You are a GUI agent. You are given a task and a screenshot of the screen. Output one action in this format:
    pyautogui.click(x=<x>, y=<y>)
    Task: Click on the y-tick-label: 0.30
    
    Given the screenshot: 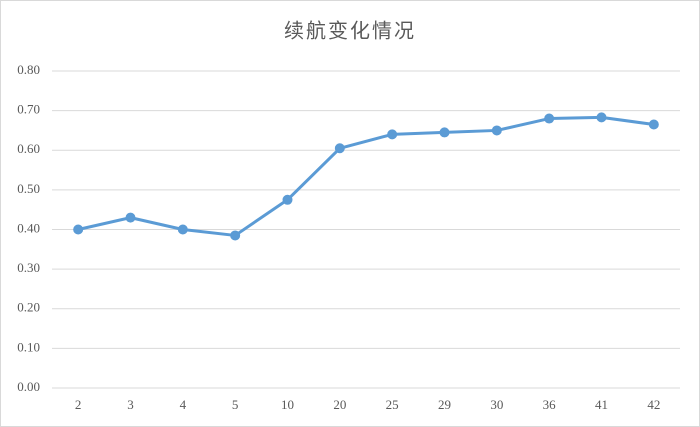 What is the action you would take?
    pyautogui.click(x=28, y=267)
    